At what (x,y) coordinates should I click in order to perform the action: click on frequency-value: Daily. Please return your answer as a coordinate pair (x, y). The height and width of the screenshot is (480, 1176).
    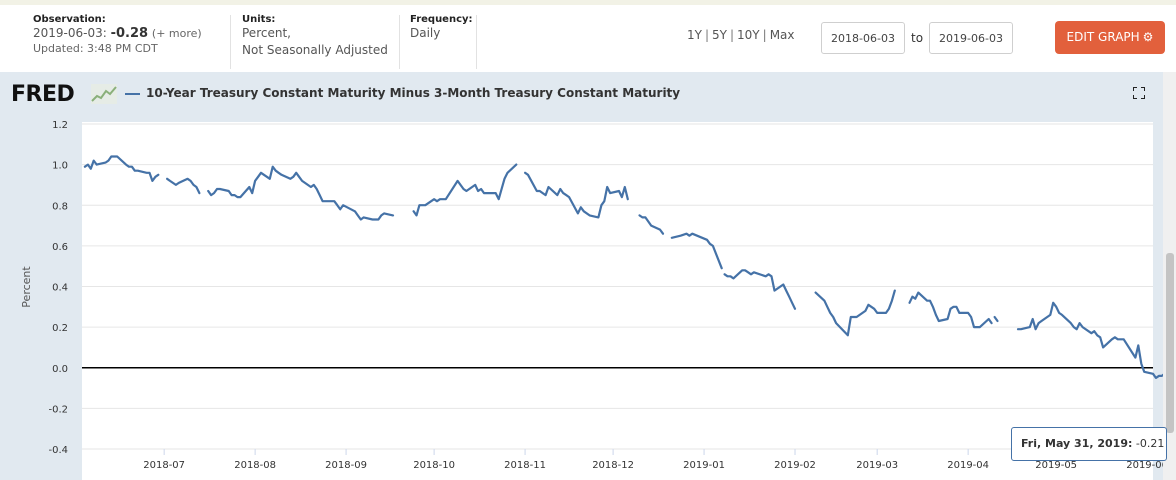
    Looking at the image, I should click on (425, 33).